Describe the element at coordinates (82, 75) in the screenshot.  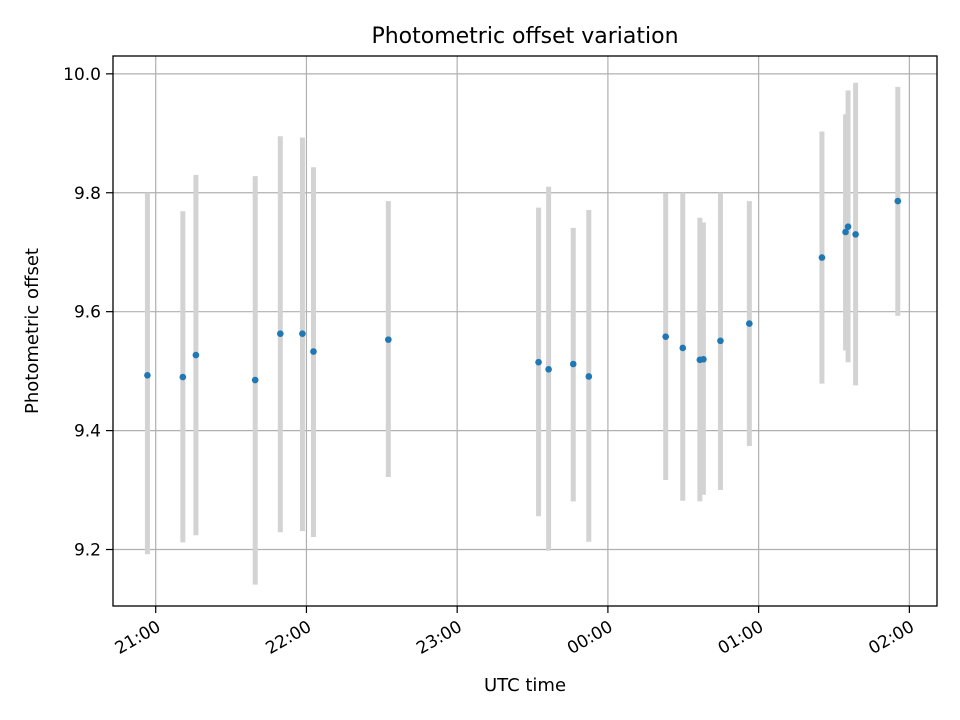
I see `y-tick-label: 10.0` at that location.